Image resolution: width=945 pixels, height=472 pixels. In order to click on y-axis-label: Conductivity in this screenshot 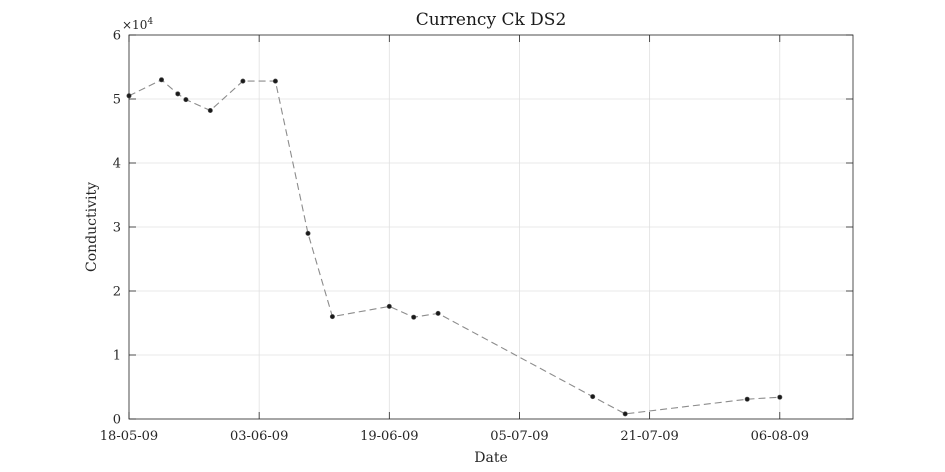, I will do `click(92, 227)`.